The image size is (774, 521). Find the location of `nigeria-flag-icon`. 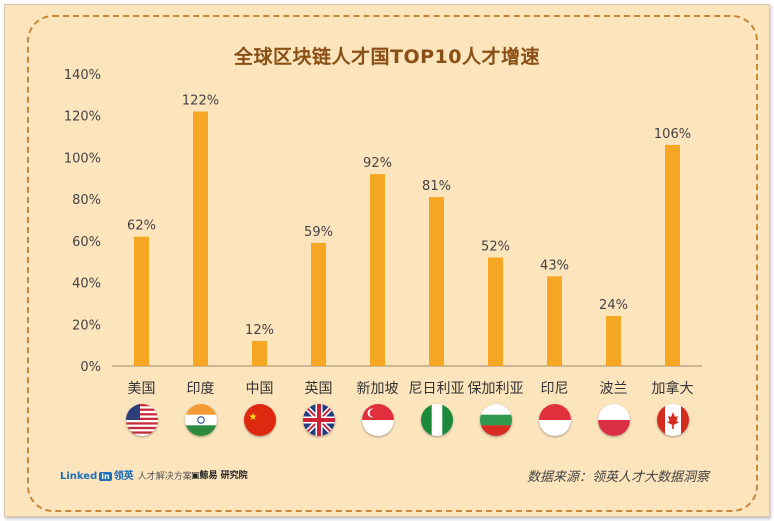

nigeria-flag-icon is located at coordinates (436, 420).